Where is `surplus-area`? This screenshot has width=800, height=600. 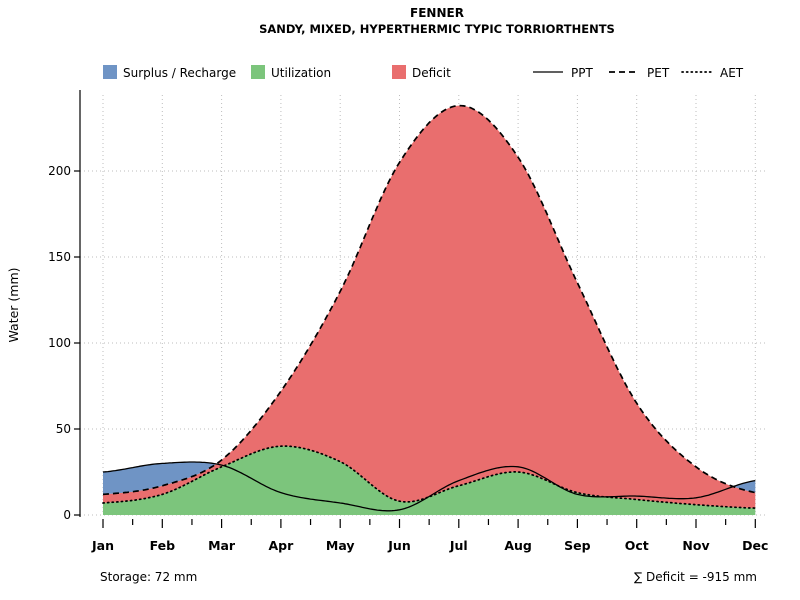 surplus-area is located at coordinates (429, 478).